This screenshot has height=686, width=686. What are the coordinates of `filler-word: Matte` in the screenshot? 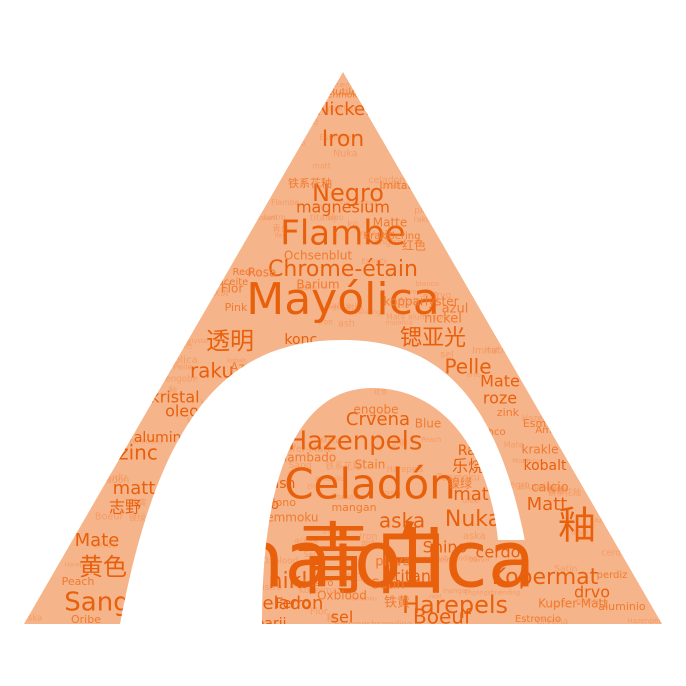 It's located at (198, 606).